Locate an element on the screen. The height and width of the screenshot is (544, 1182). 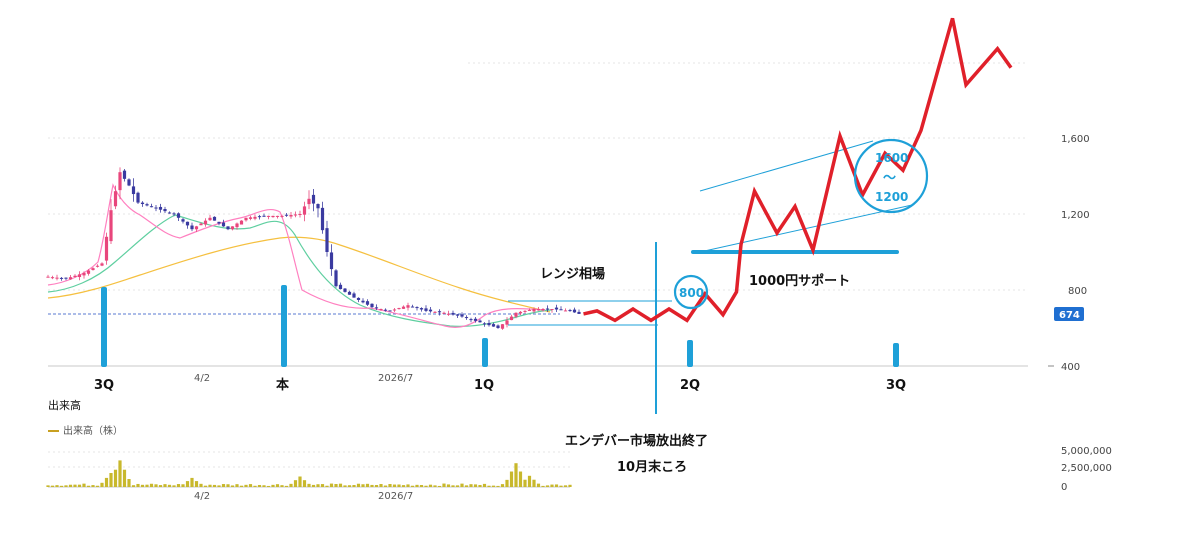
range-box is located at coordinates (590, 313).